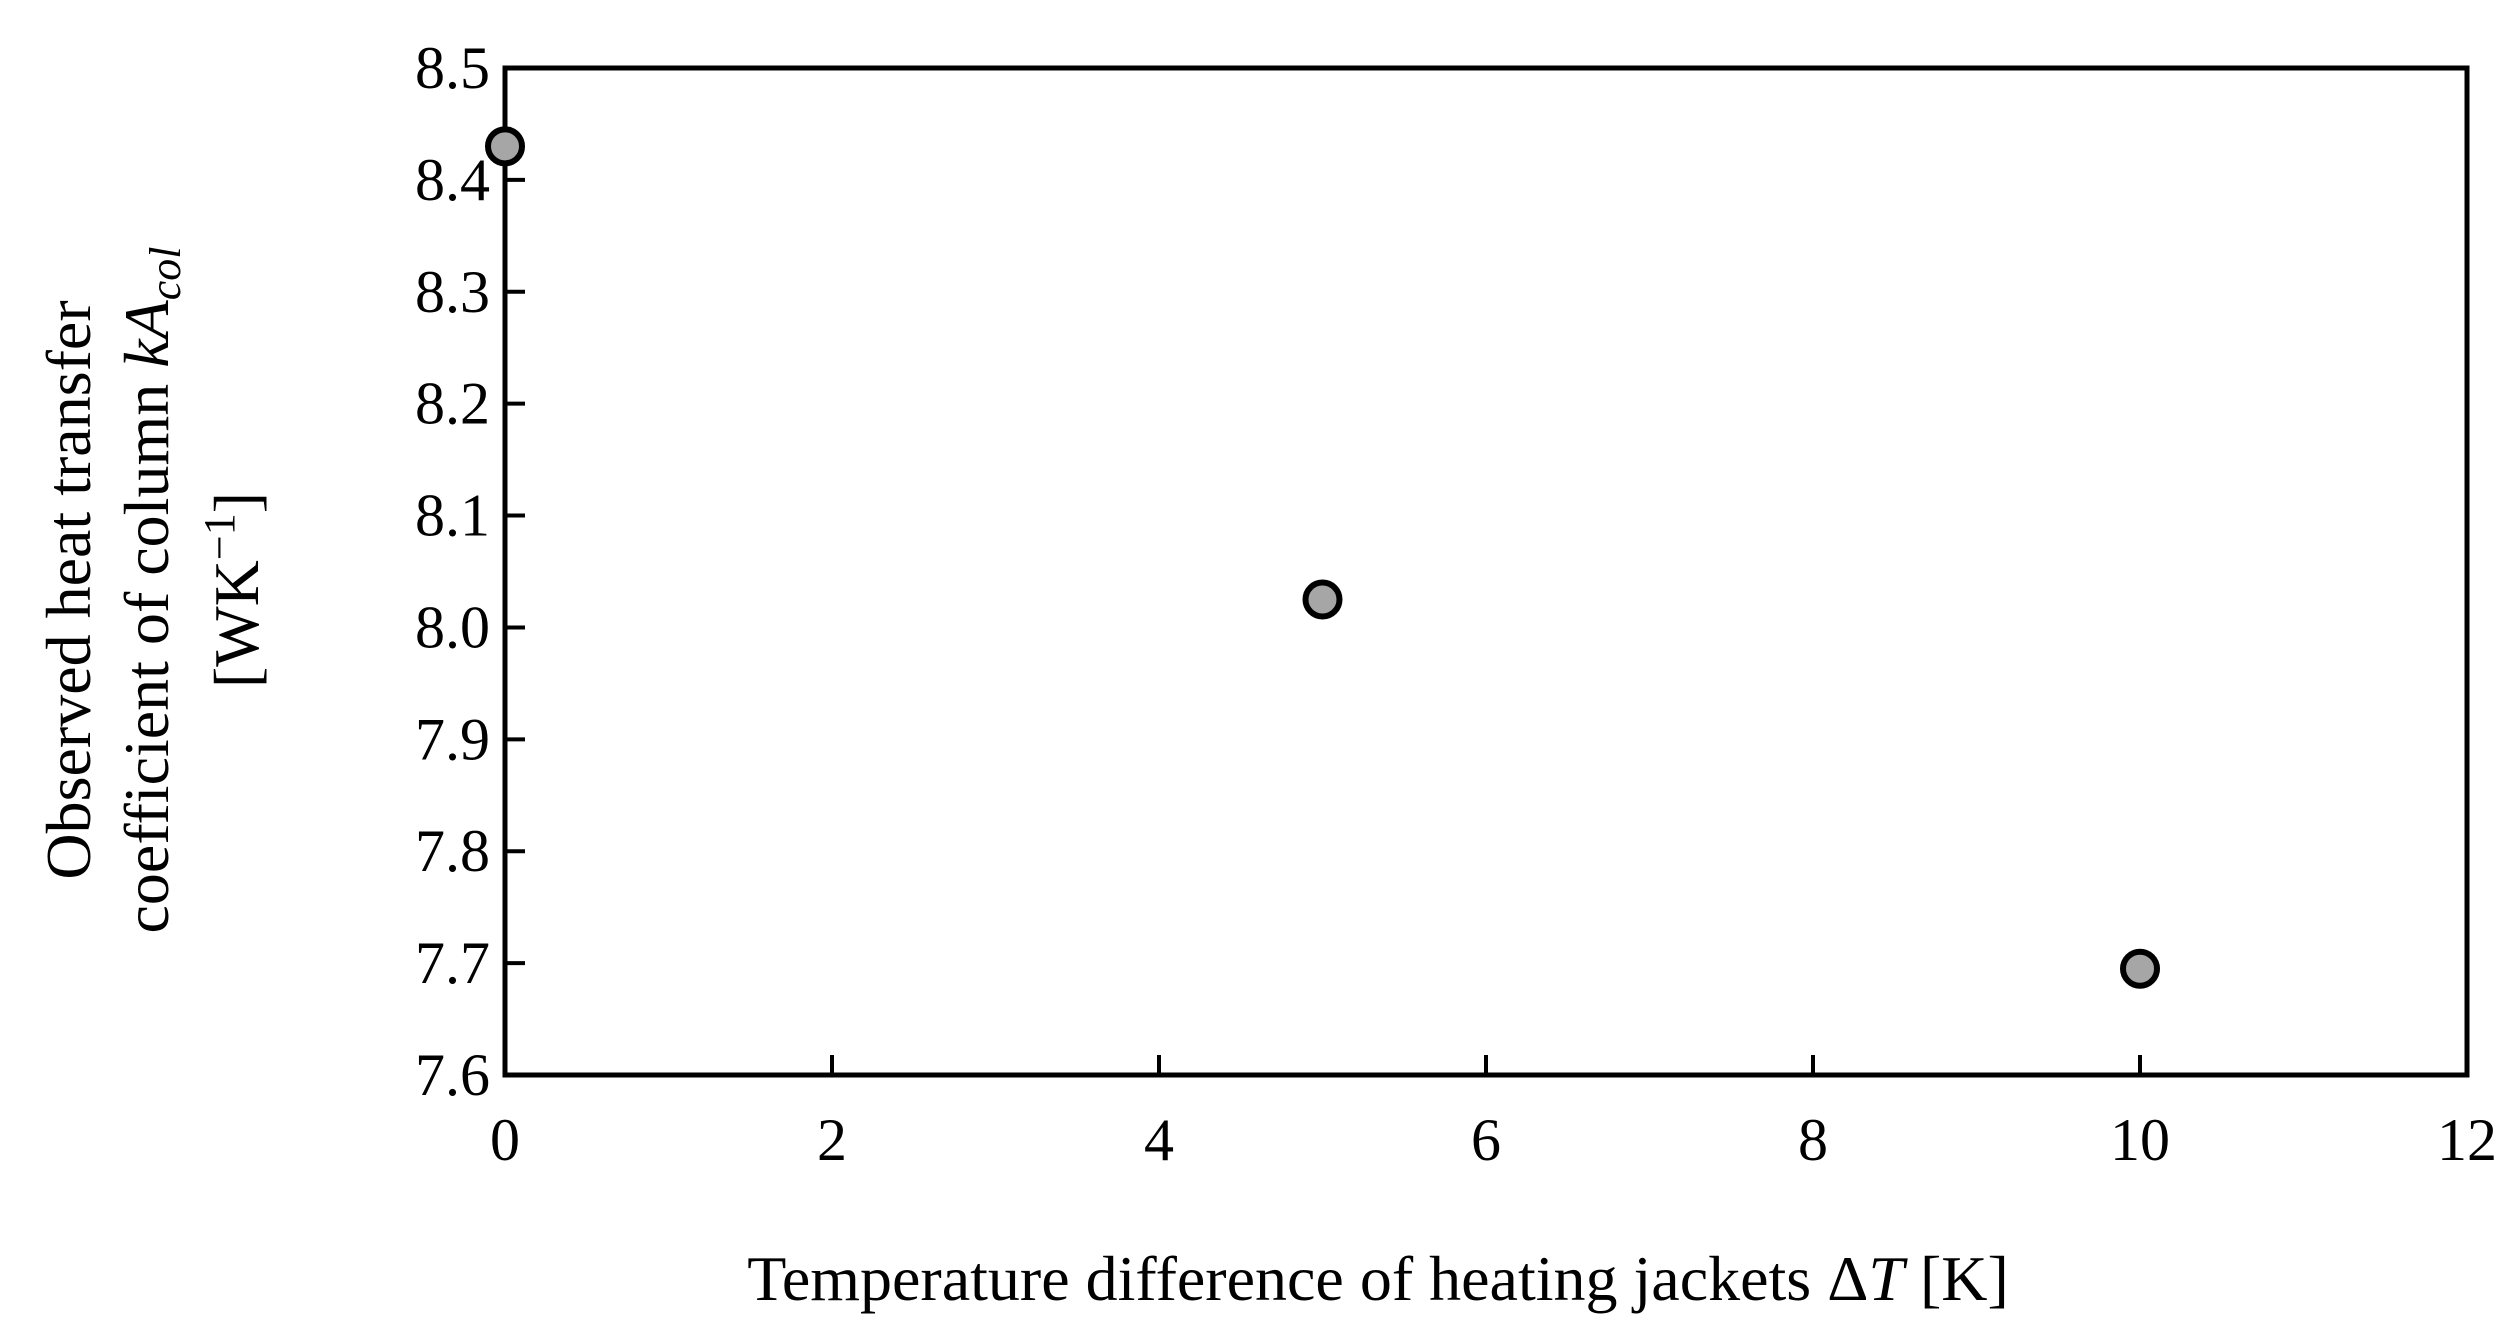 The width and height of the screenshot is (2510, 1333). Describe the element at coordinates (1813, 1140) in the screenshot. I see `x-tick-label: 8` at that location.